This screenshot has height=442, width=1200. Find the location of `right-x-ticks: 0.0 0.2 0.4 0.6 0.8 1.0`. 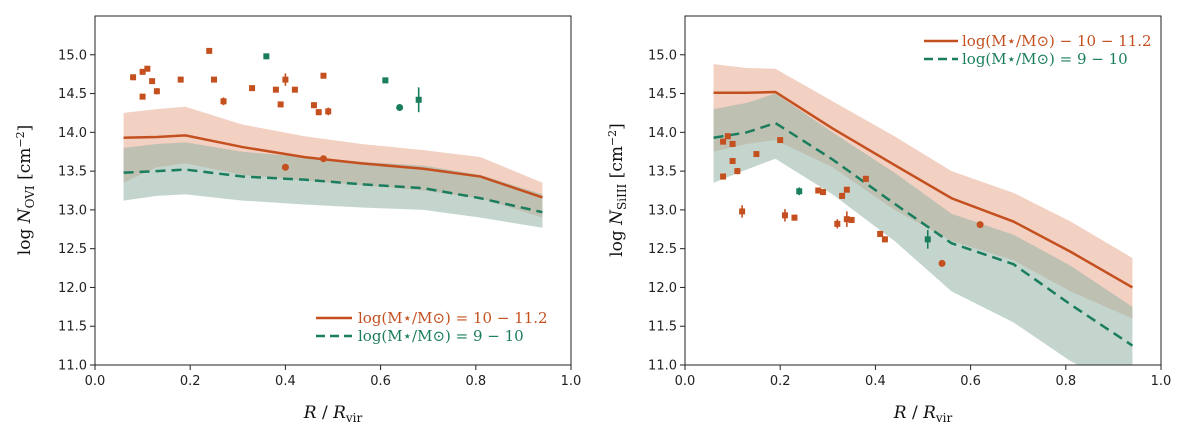

right-x-ticks: 0.0 0.2 0.4 0.6 0.8 1.0 is located at coordinates (923, 377).